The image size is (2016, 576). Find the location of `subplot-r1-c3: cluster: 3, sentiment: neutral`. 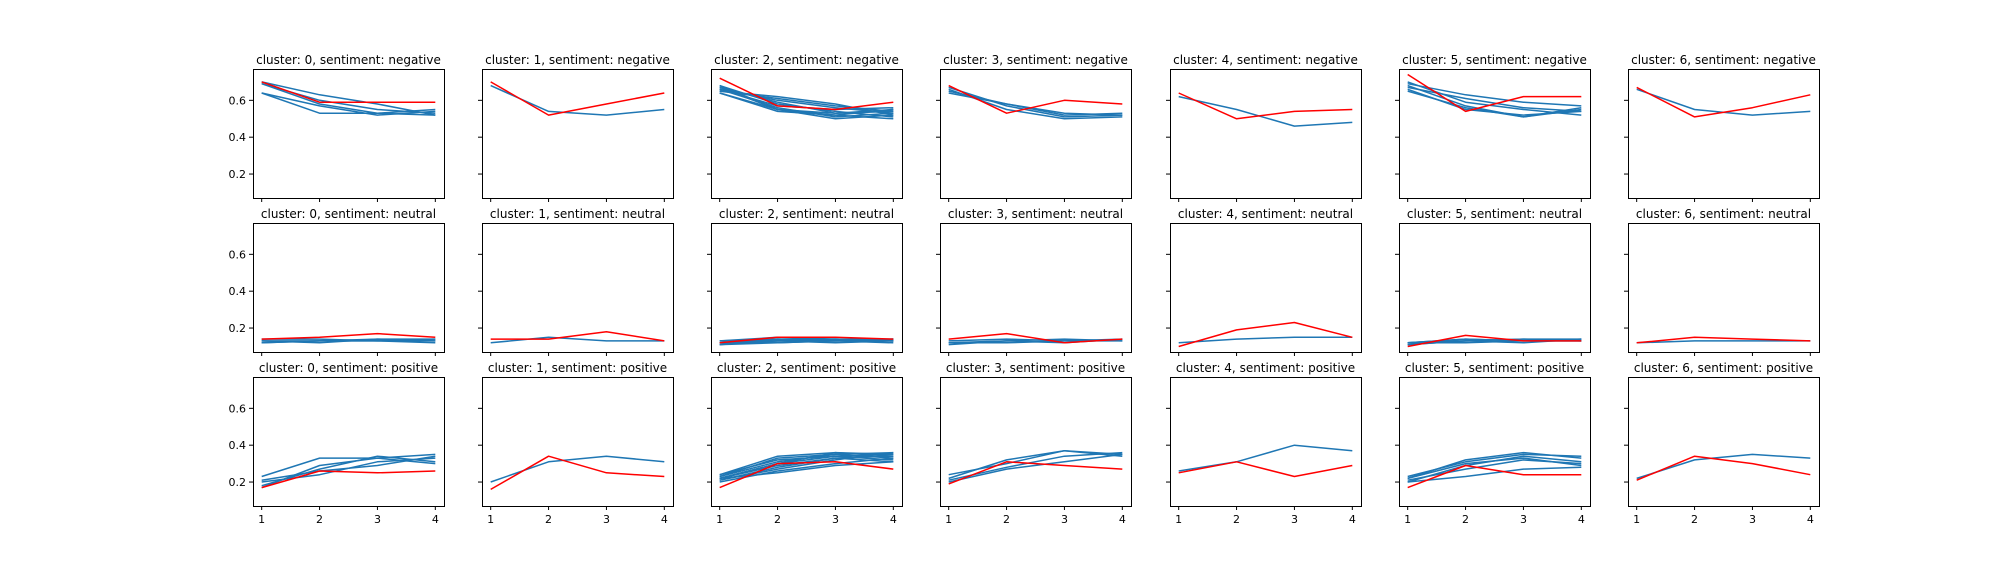

subplot-r1-c3: cluster: 3, sentiment: neutral is located at coordinates (1034, 281).